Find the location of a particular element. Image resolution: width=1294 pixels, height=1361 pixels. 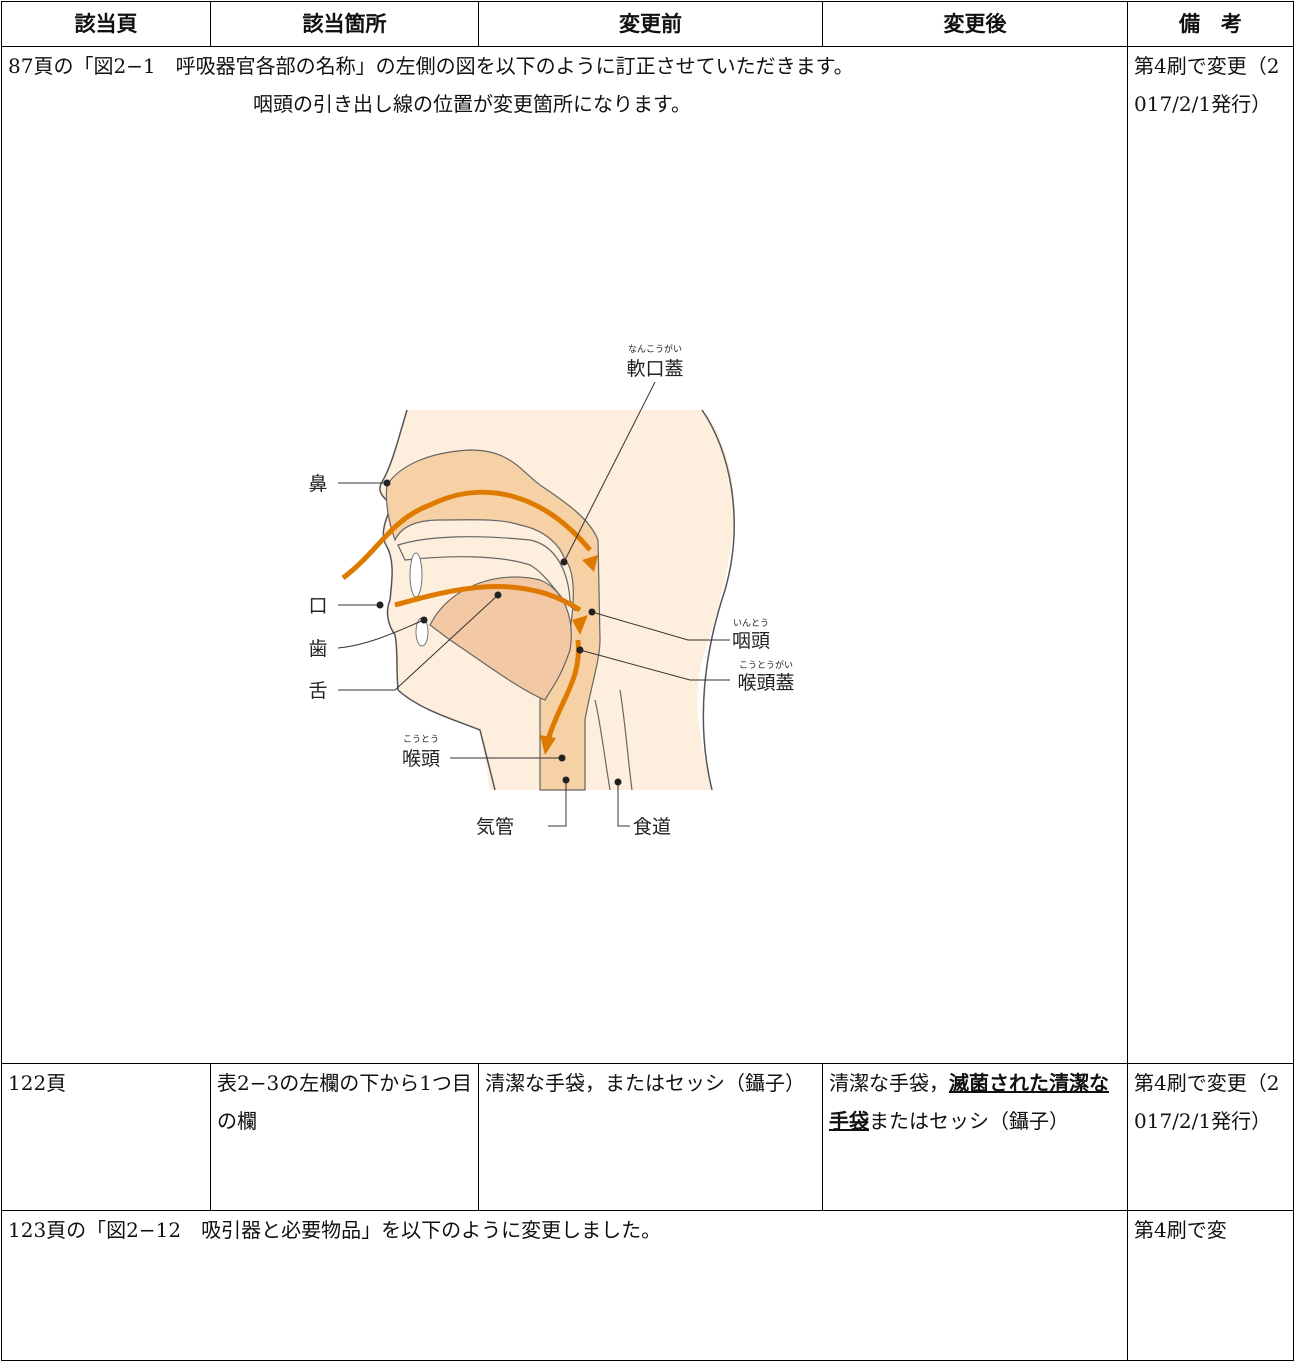

cell: 清潔な手袋，またはセッシ（鑷子） is located at coordinates (650, 1137).